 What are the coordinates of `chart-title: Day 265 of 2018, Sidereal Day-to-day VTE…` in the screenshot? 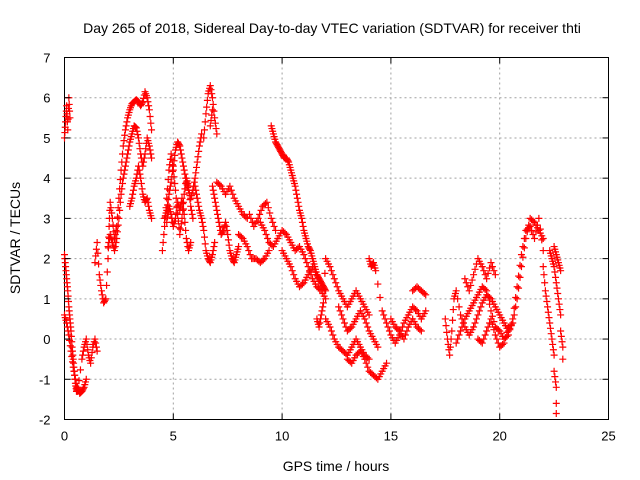 It's located at (332, 28).